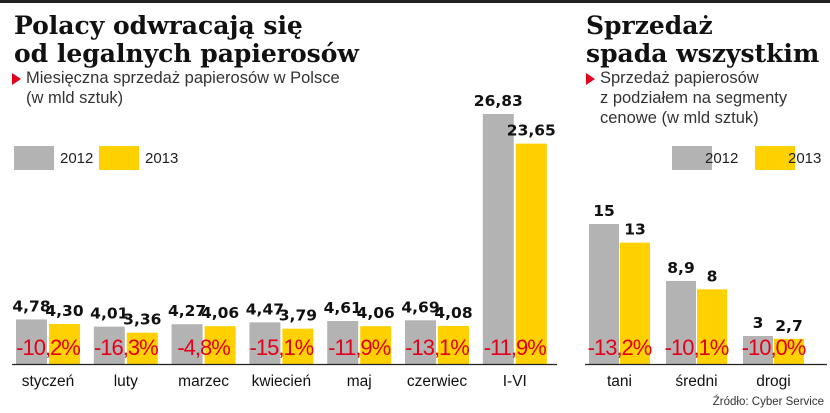  Describe the element at coordinates (531, 131) in the screenshot. I see `value-label-2013-6: 23,65` at that location.